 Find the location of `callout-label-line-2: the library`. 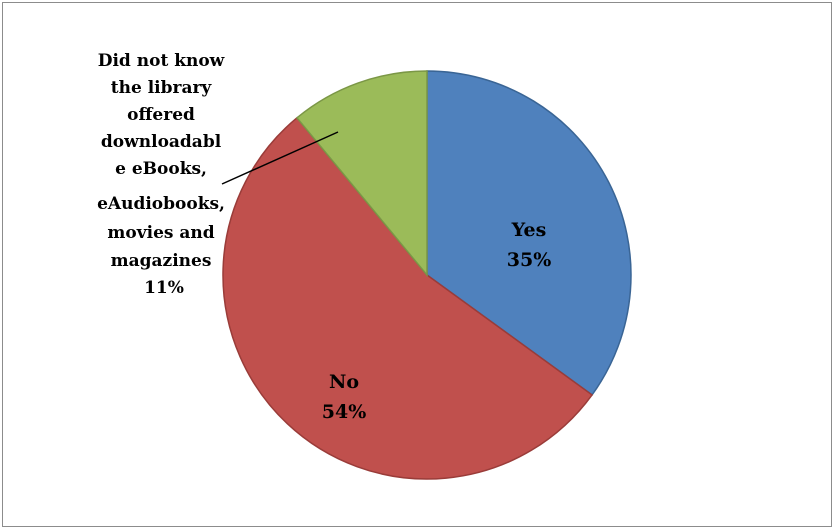

callout-label-line-2: the library is located at coordinates (162, 88).